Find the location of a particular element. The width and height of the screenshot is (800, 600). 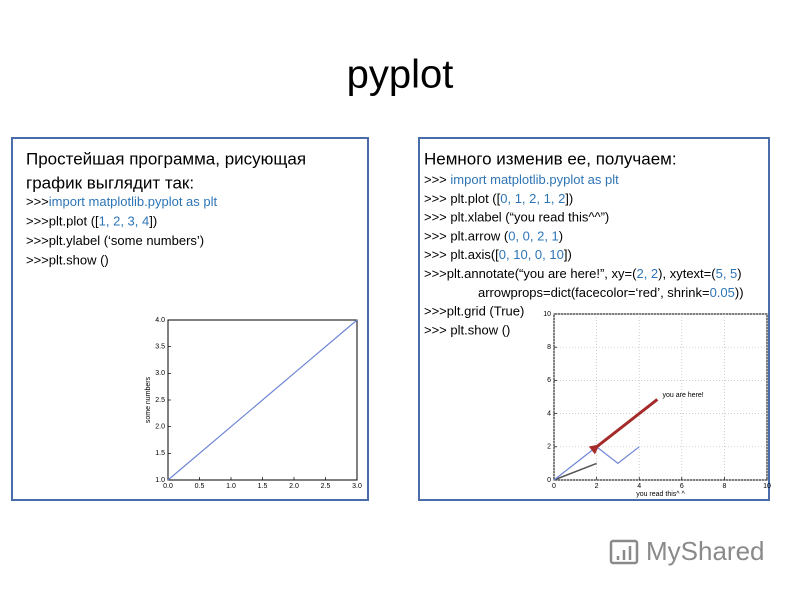

code-token: )) is located at coordinates (739, 292).